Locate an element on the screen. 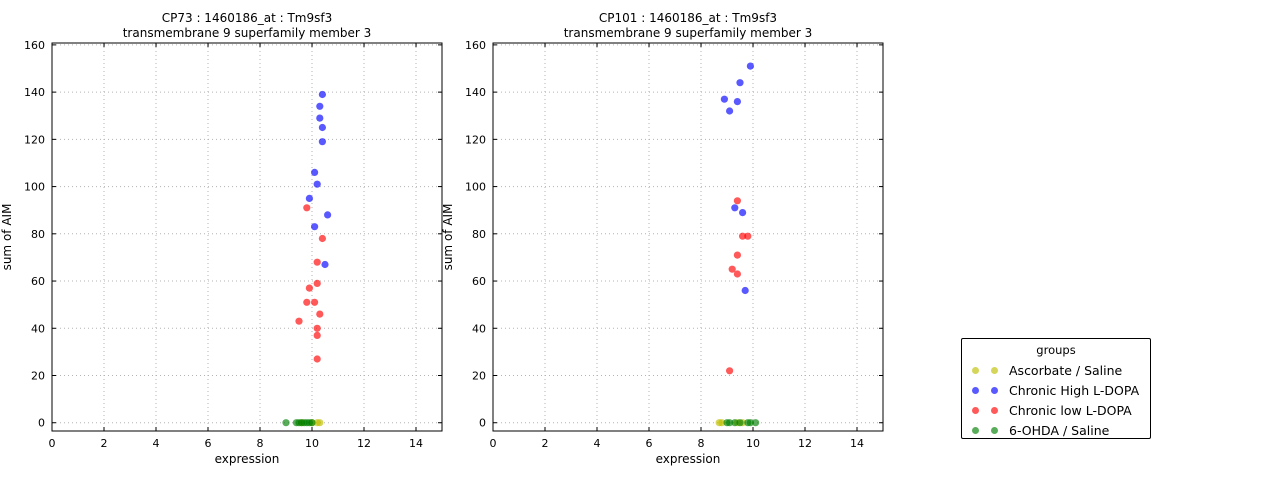 The width and height of the screenshot is (1280, 480). legend-entry-label: Ascorbate / Saline is located at coordinates (1066, 370).